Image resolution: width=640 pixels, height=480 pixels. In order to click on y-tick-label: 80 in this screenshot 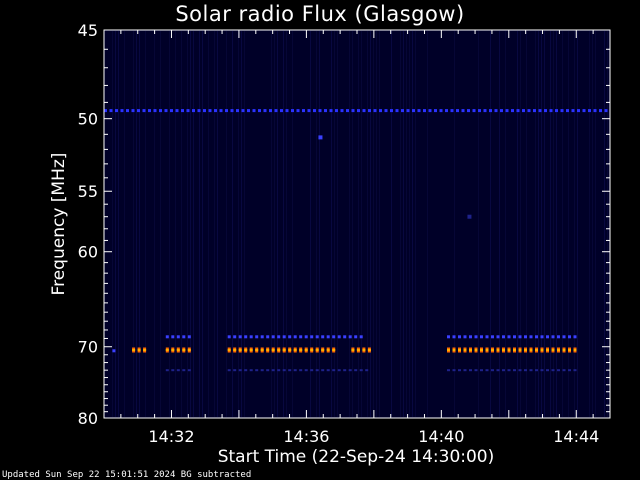, I will do `click(88, 418)`.